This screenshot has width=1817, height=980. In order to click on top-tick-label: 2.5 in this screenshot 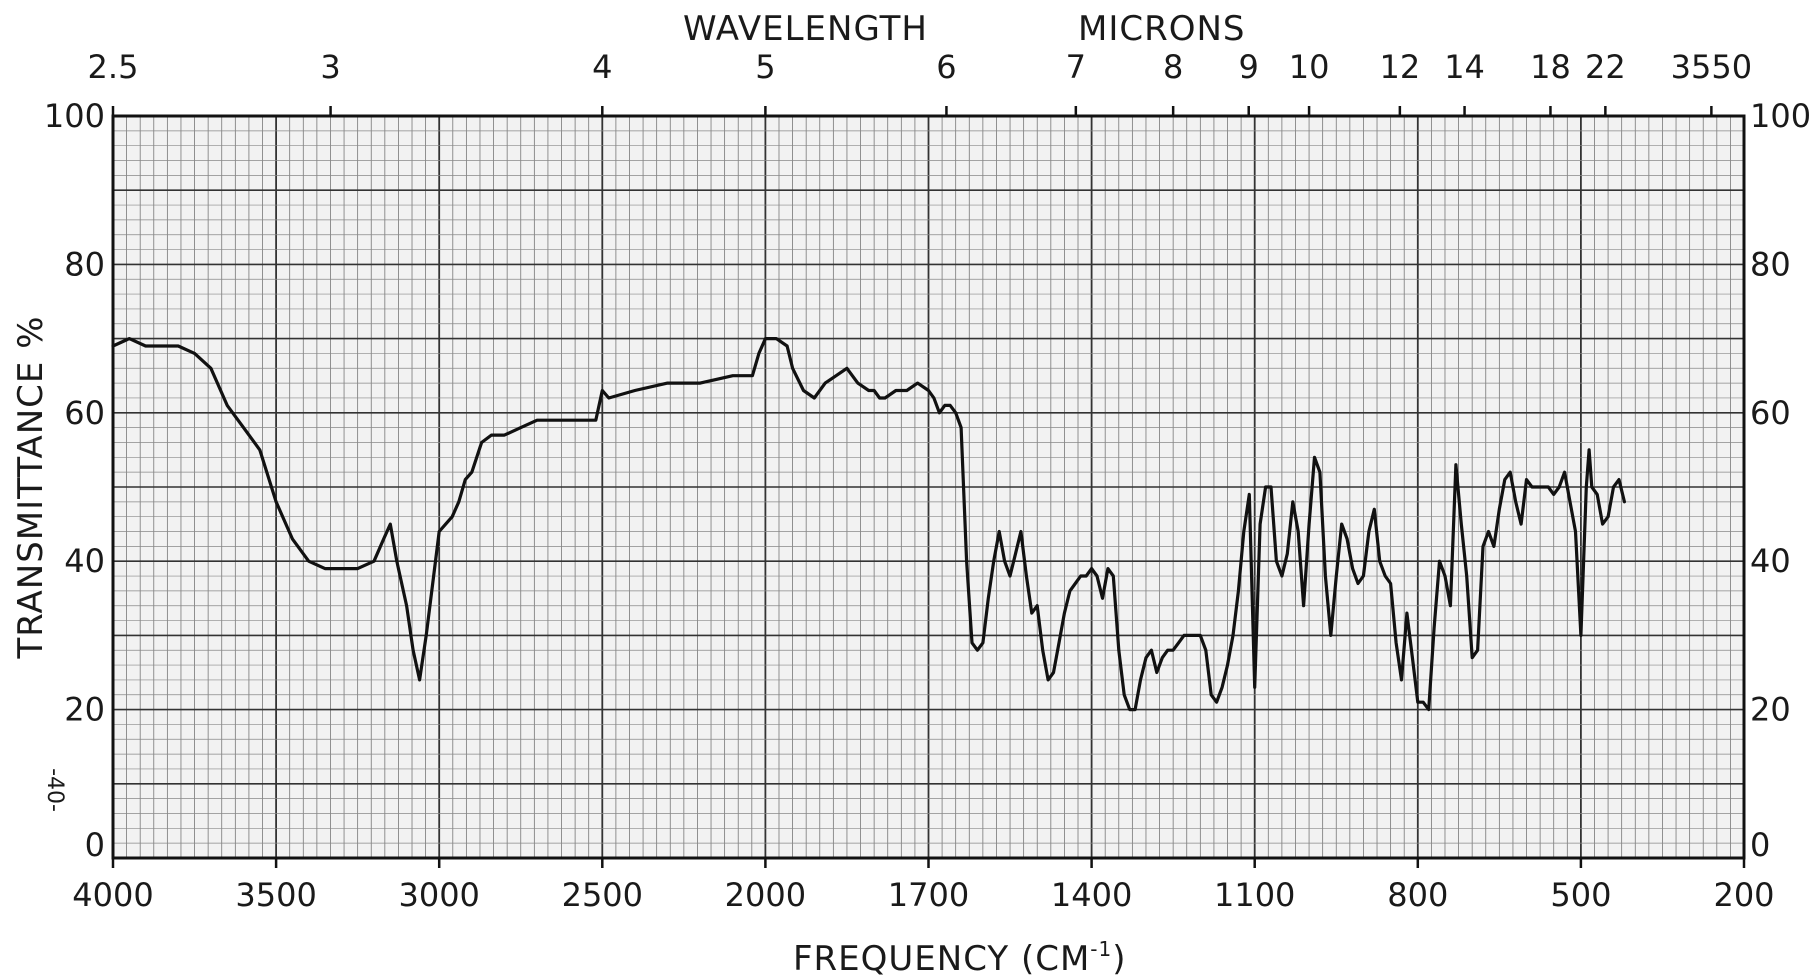, I will do `click(113, 67)`.